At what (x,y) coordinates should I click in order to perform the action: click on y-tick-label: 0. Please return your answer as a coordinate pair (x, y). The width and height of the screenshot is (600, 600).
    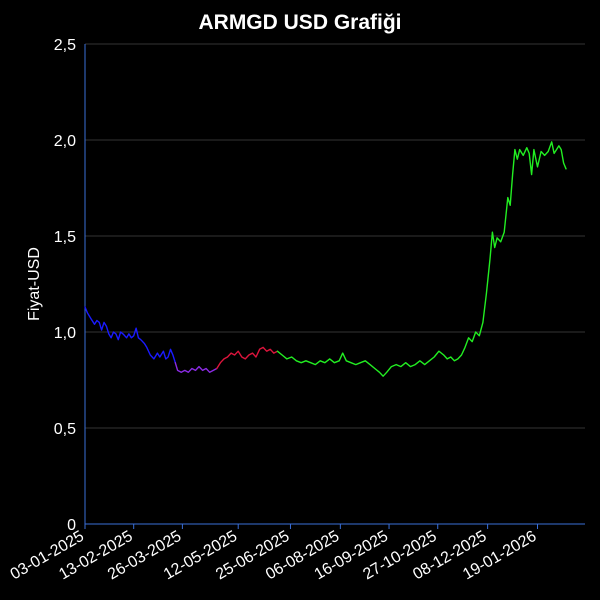
    Looking at the image, I should click on (71, 525).